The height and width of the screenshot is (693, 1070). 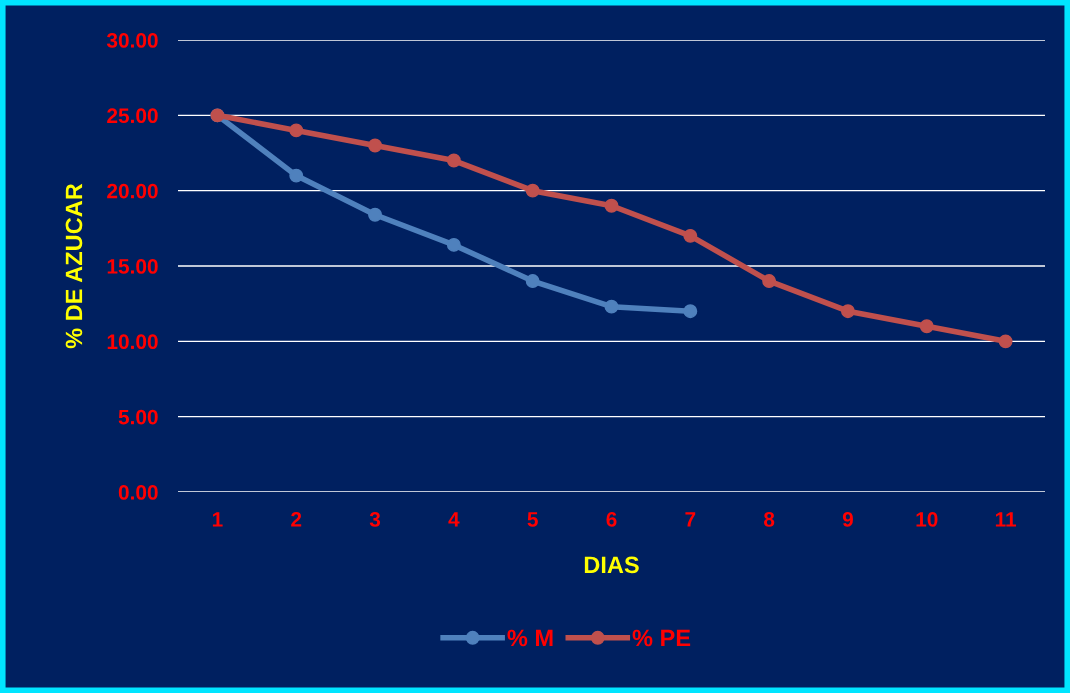 I want to click on x-tick-label: 8, so click(x=769, y=519).